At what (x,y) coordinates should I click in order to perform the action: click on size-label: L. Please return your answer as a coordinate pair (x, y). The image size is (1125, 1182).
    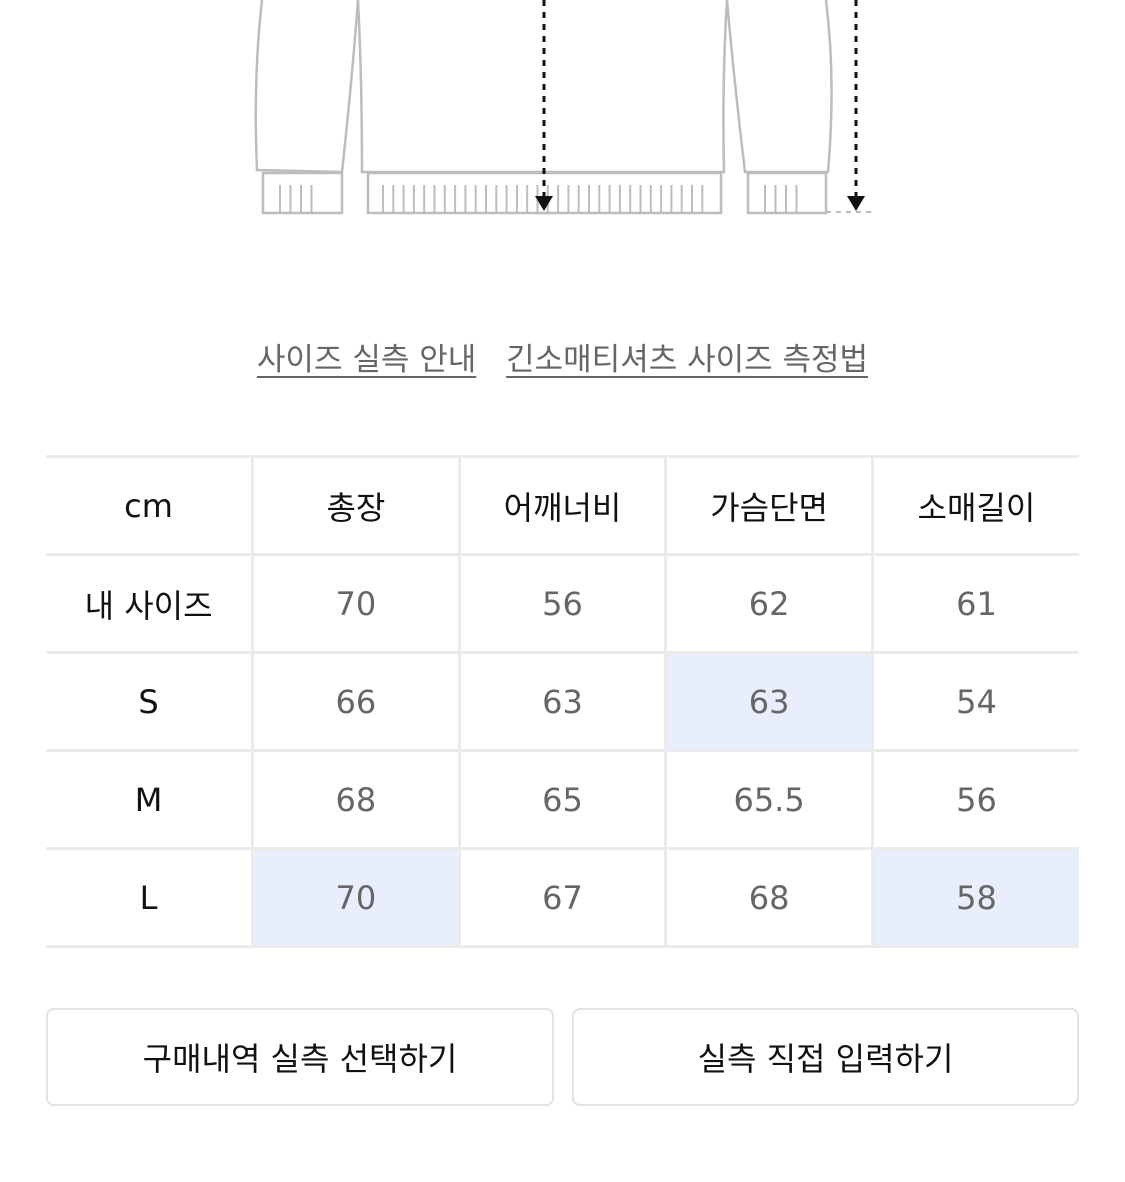
    Looking at the image, I should click on (150, 897).